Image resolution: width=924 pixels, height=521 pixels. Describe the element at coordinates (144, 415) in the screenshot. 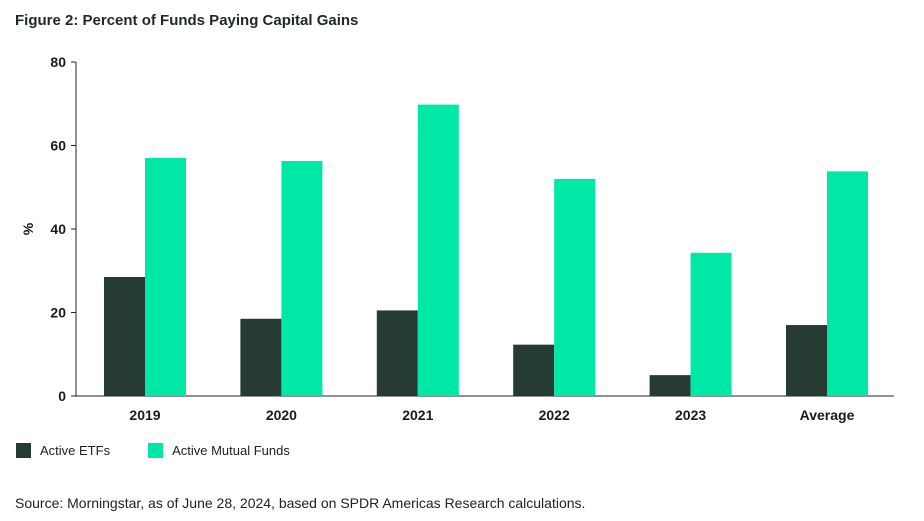

I see `x-tick-label: 2019` at that location.